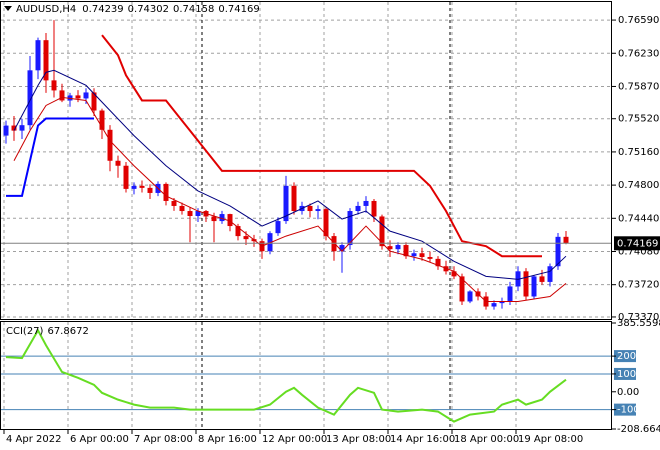  Describe the element at coordinates (102, 9) in the screenshot. I see `open: 0.74239` at that location.